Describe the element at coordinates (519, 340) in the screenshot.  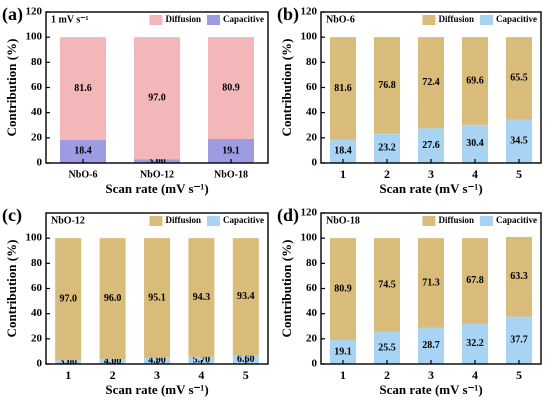
I see `value-label: 37.7` at that location.